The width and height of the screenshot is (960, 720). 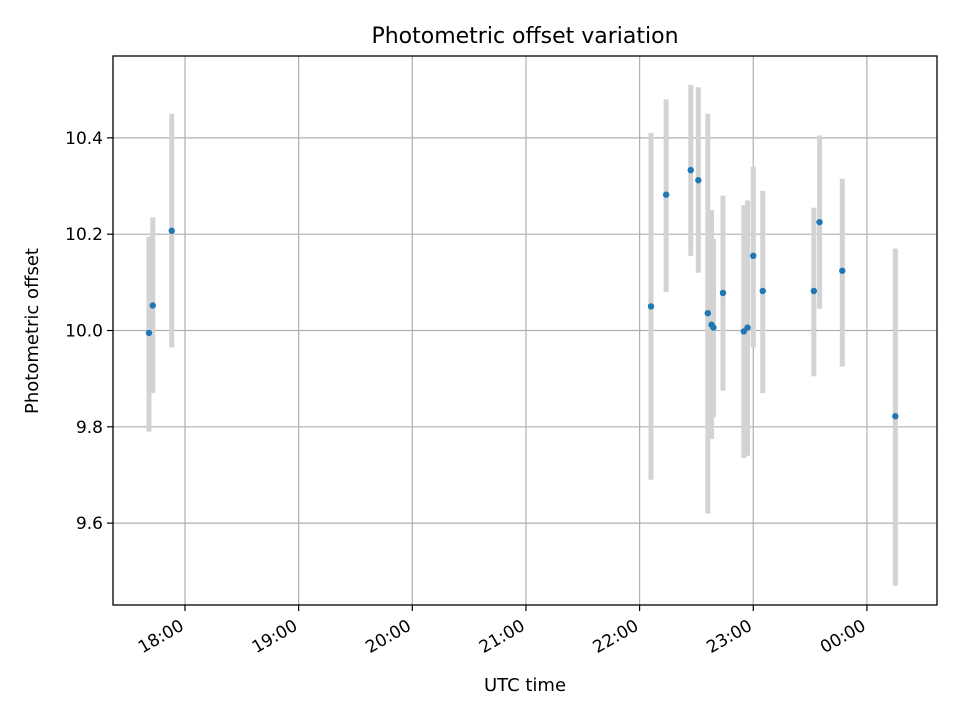 What do you see at coordinates (502, 637) in the screenshot?
I see `x-tick-label: 21:00` at bounding box center [502, 637].